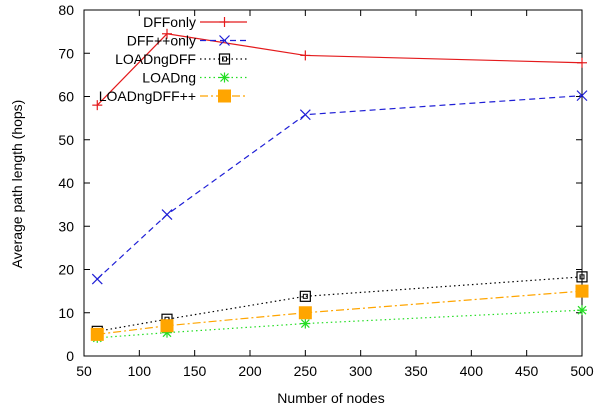 This screenshot has width=605, height=411. What do you see at coordinates (66, 183) in the screenshot?
I see `y-tick-label: 40` at bounding box center [66, 183].